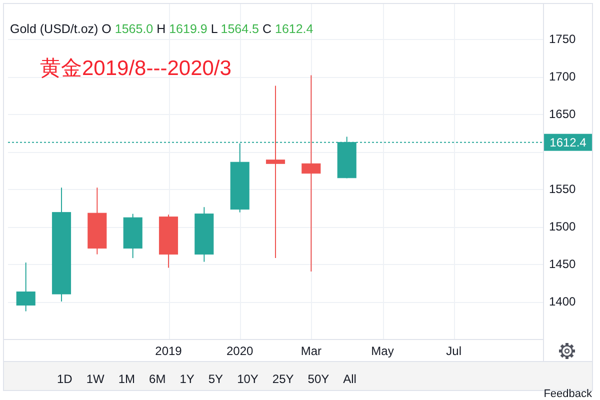  I want to click on y-tick-label: 1550, so click(562, 189).